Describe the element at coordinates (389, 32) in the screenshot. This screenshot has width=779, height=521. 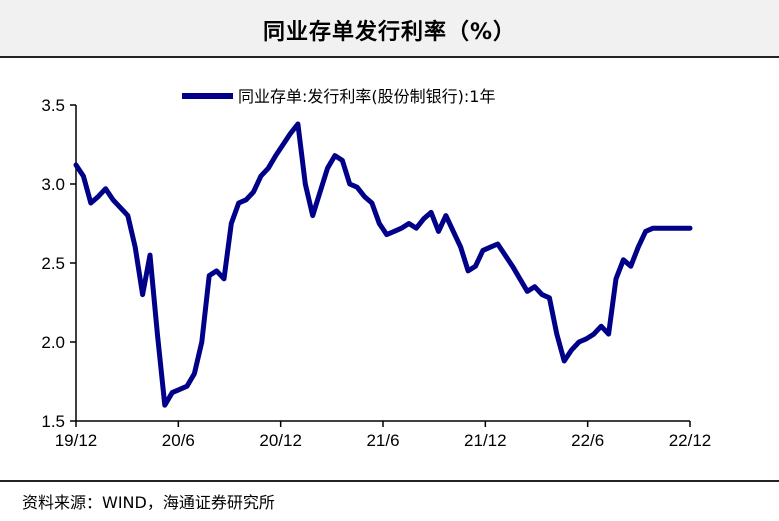
I see `chart-title: 同业存单发行利率（%）` at that location.